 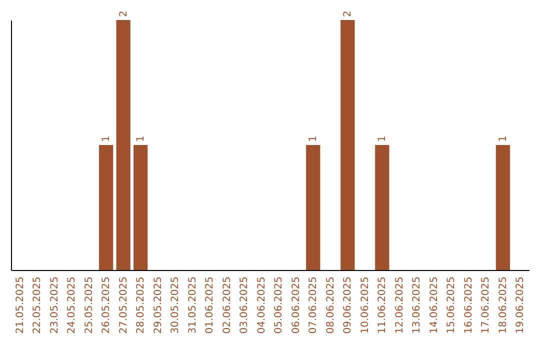 What do you see at coordinates (106, 305) in the screenshot?
I see `x-tick-label: 26.05.2025` at bounding box center [106, 305].